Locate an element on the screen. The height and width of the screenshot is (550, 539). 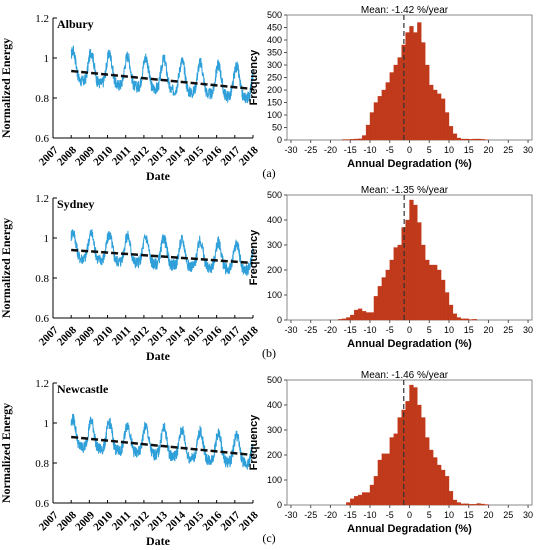
y-tick-label: 0 is located at coordinates (279, 505).